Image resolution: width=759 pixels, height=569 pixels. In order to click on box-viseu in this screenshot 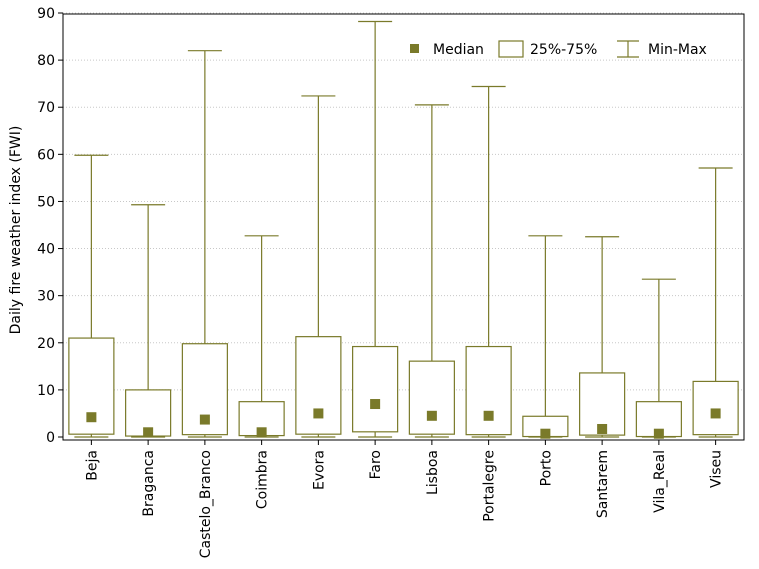, I will do `click(715, 302)`.